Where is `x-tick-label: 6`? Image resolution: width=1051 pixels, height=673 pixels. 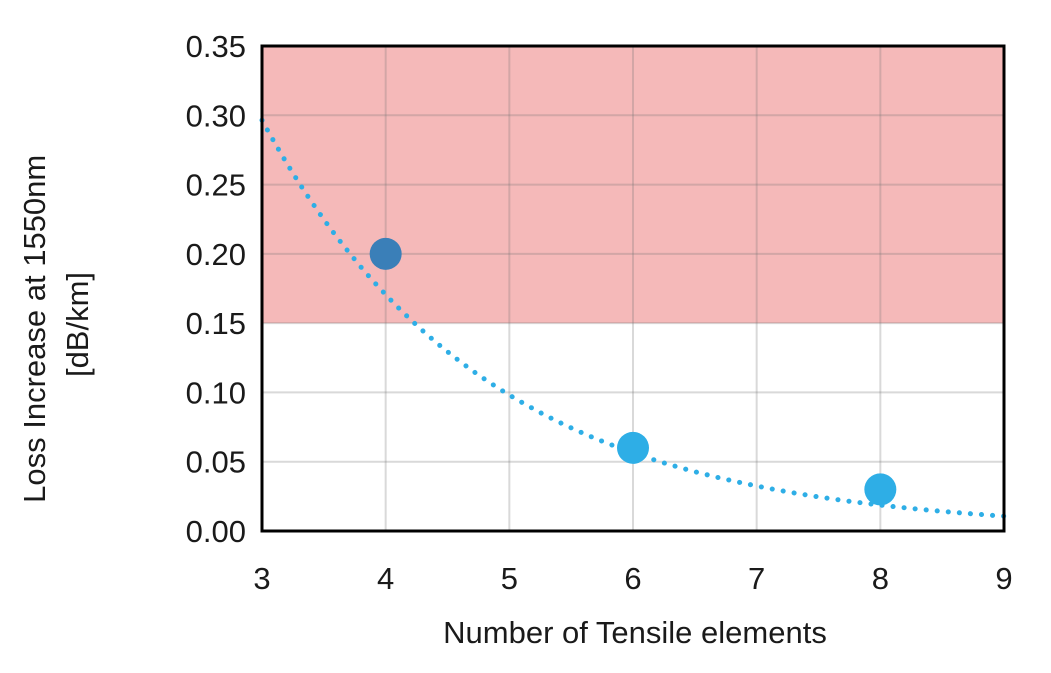 x-tick-label: 6 is located at coordinates (632, 578).